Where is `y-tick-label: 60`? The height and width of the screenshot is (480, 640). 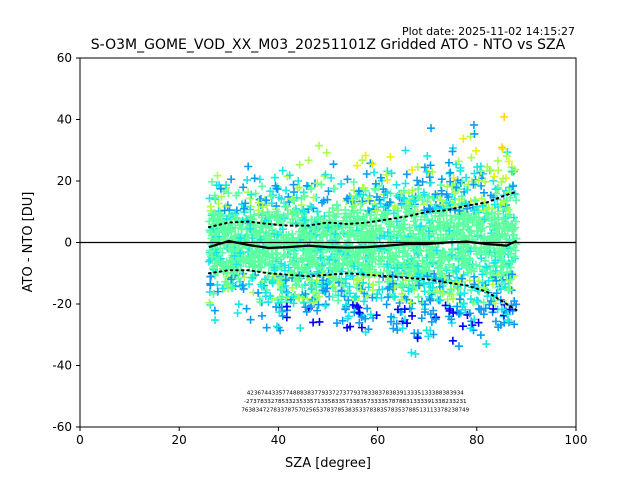
y-tick-label: 60 is located at coordinates (64, 58).